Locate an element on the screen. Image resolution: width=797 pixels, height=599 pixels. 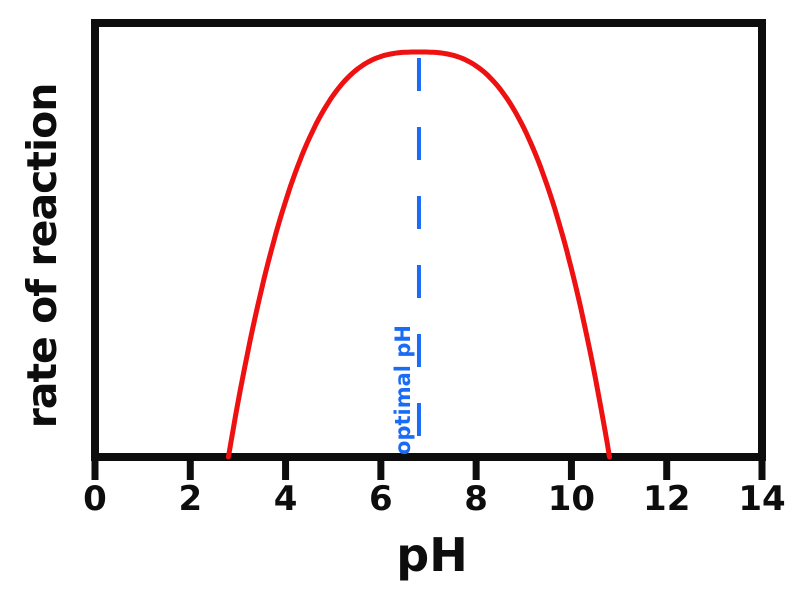
x-tick-label-2: 2 is located at coordinates (190, 499).